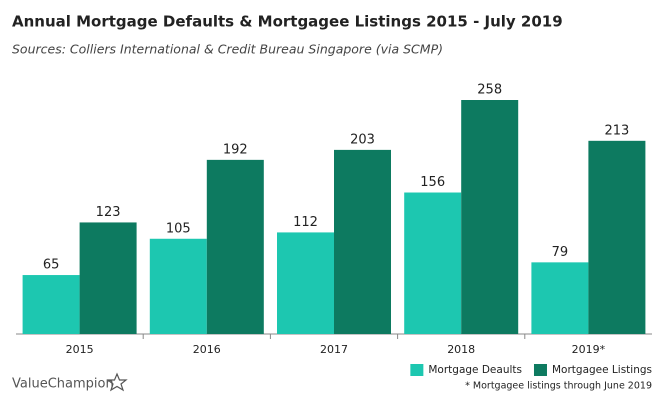 This screenshot has height=406, width=670. I want to click on data-label: 156, so click(432, 182).